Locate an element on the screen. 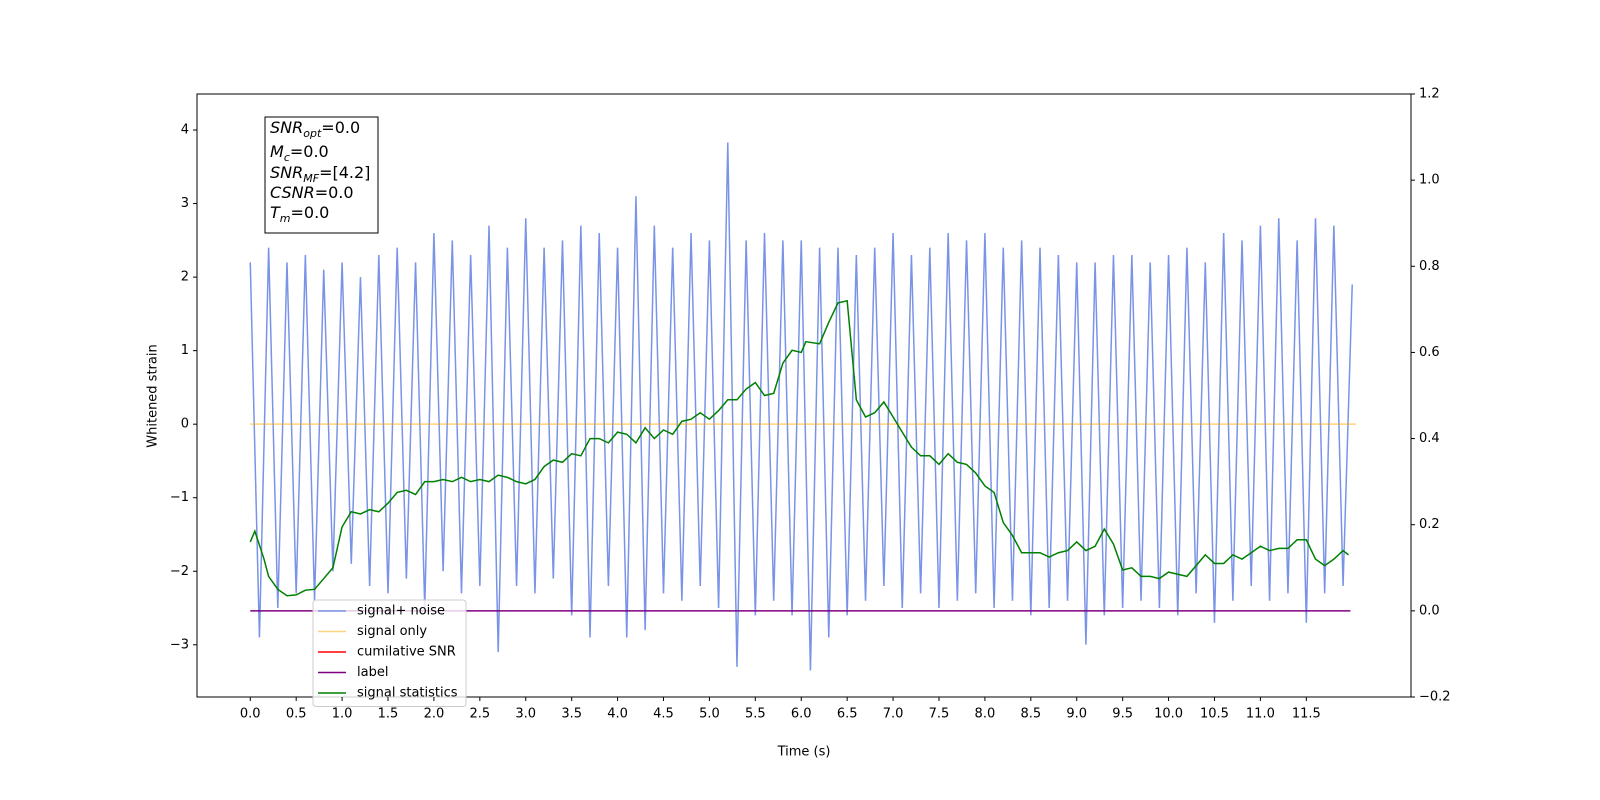 The width and height of the screenshot is (1600, 800). y-tick-label: −1 is located at coordinates (179, 497).